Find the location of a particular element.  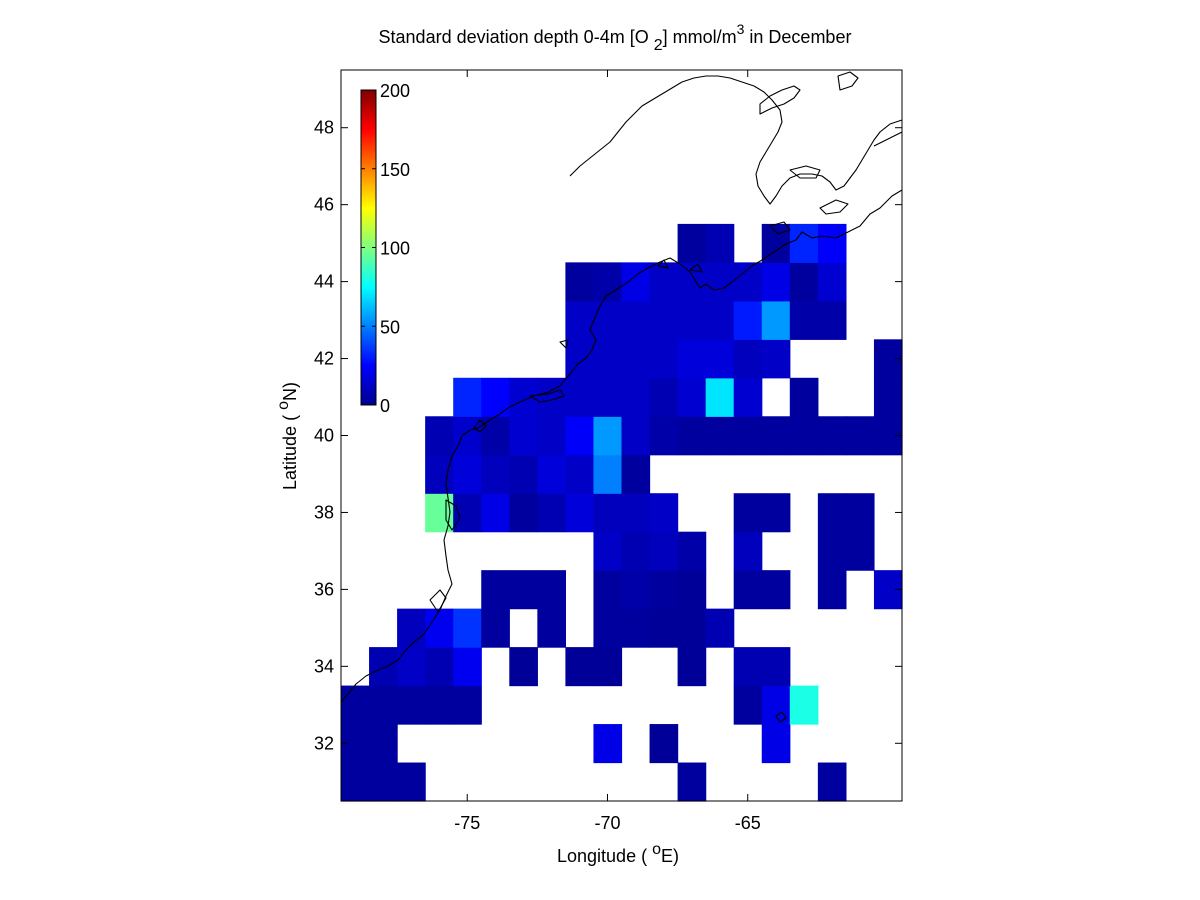

colorbar-tick-label: 50 is located at coordinates (390, 327).